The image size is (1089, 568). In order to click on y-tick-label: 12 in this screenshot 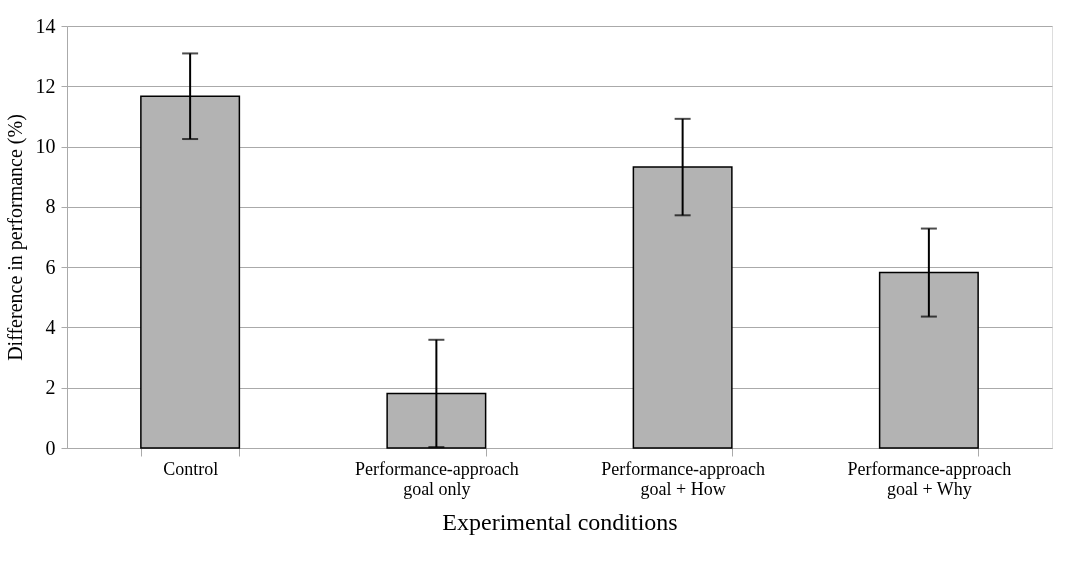, I will do `click(45, 85)`.